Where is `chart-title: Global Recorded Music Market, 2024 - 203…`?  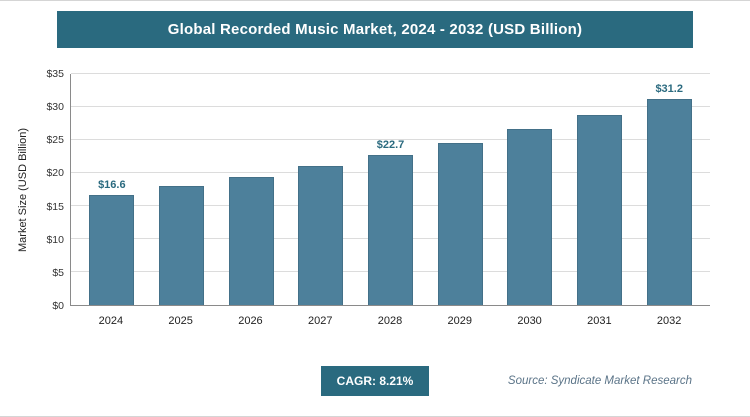
chart-title: Global Recorded Music Market, 2024 - 203… is located at coordinates (375, 29).